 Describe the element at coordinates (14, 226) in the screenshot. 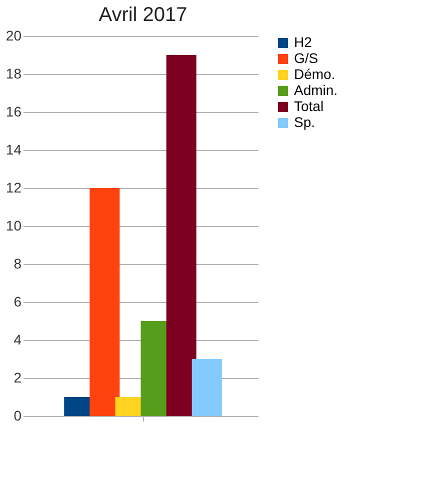

I see `y-tick-label: 10` at that location.